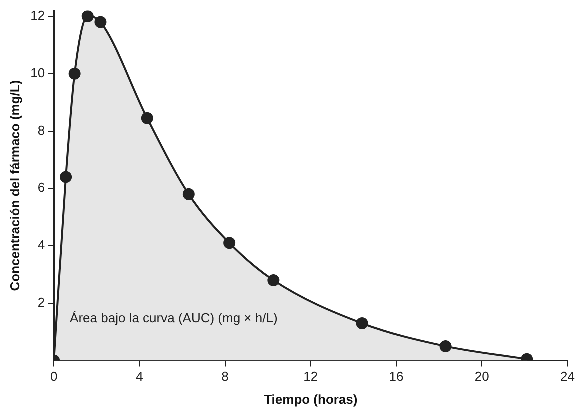  Describe the element at coordinates (225, 376) in the screenshot. I see `x-tick-label: 8` at that location.